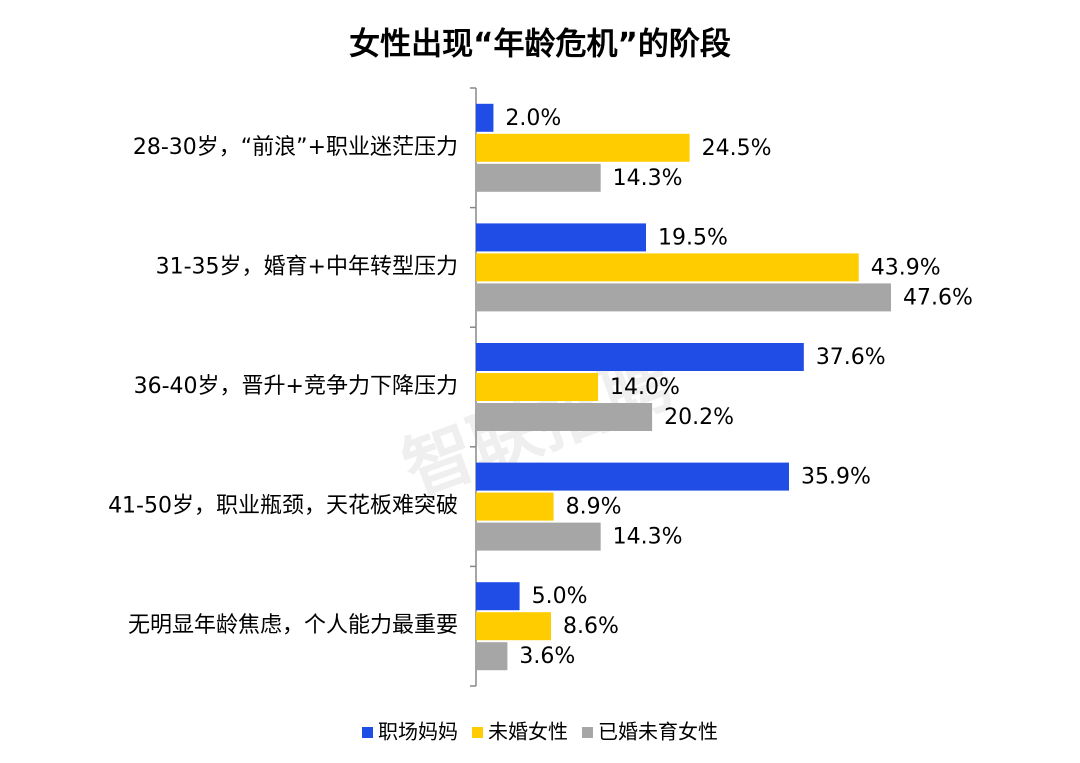  What do you see at coordinates (307, 266) in the screenshot?
I see `category-label: 31-35岁，婚育+中年转型压力` at bounding box center [307, 266].